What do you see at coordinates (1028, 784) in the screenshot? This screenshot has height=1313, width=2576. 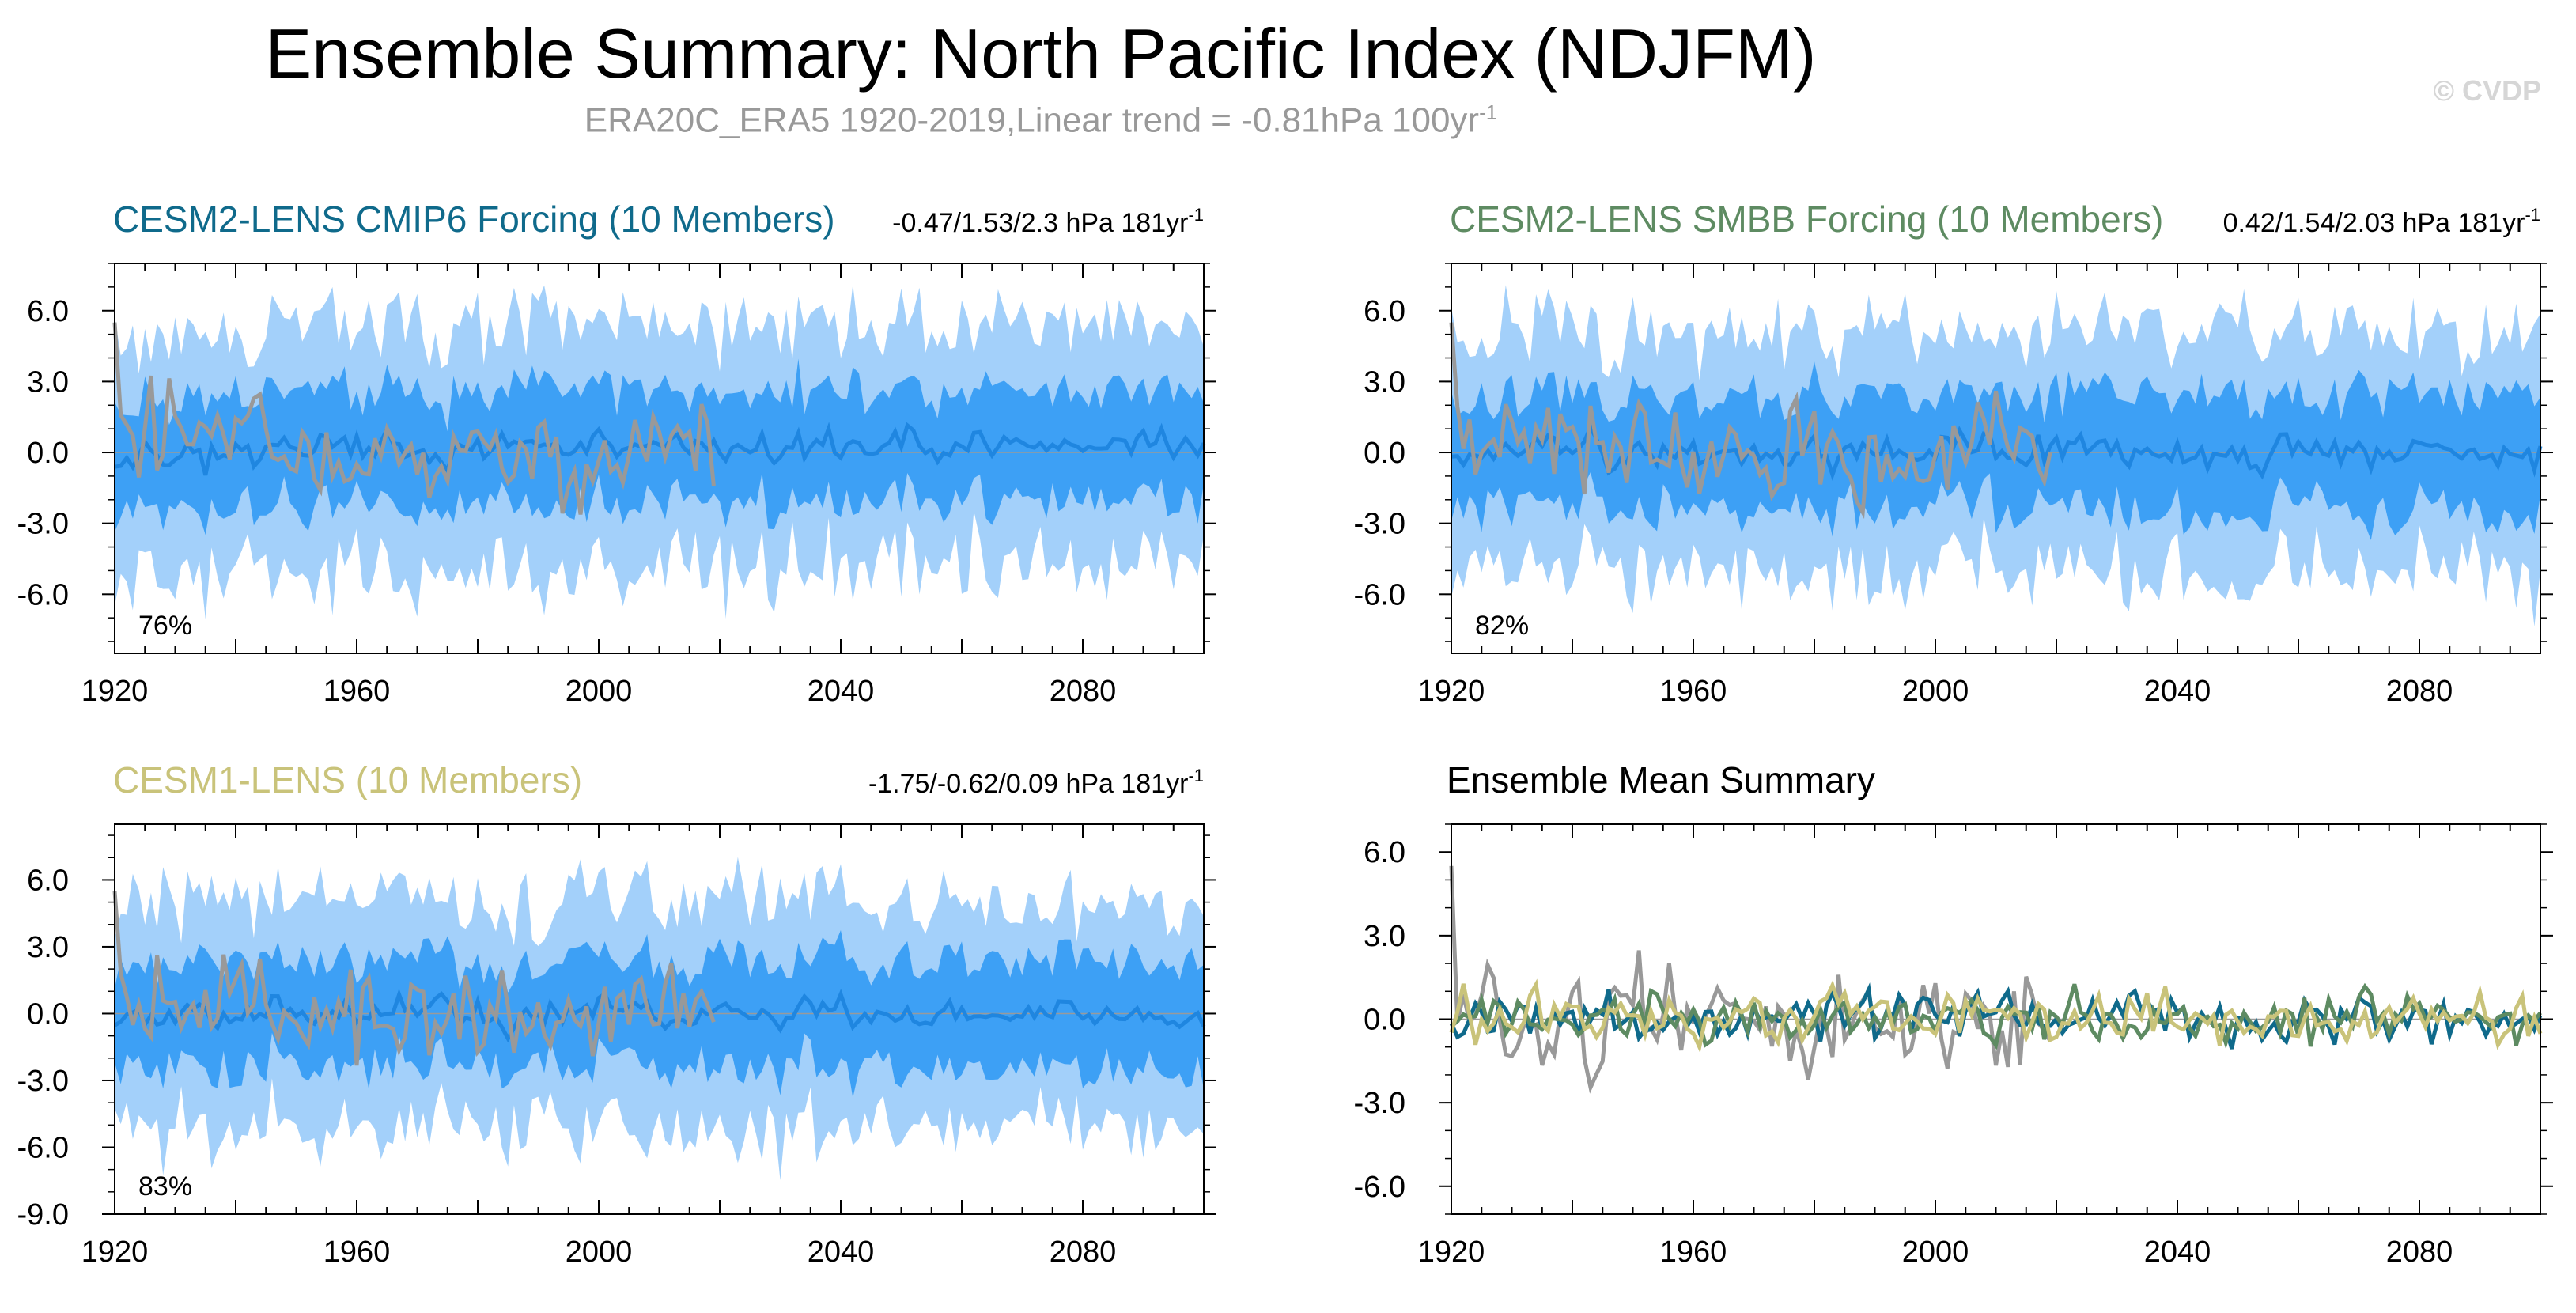 I see `trend-text: -1.75/-0.62/0.09 hPa 181yr` at bounding box center [1028, 784].